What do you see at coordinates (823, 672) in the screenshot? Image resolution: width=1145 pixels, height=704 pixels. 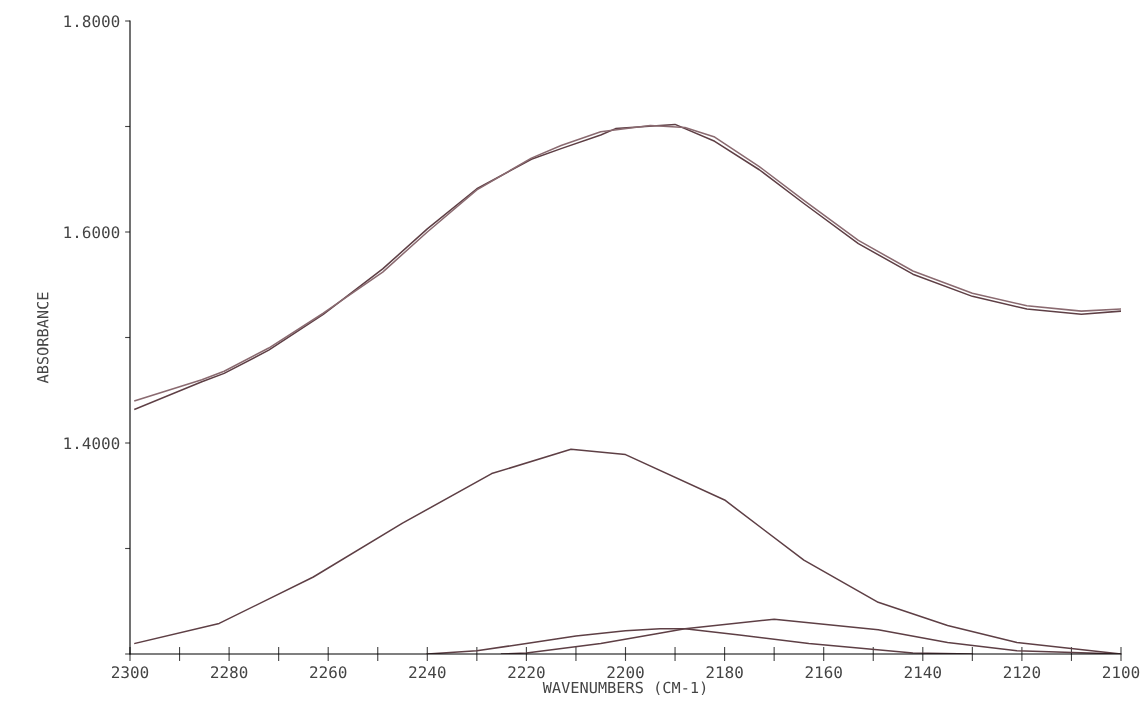 I see `x-tick-label: 2160` at bounding box center [823, 672].